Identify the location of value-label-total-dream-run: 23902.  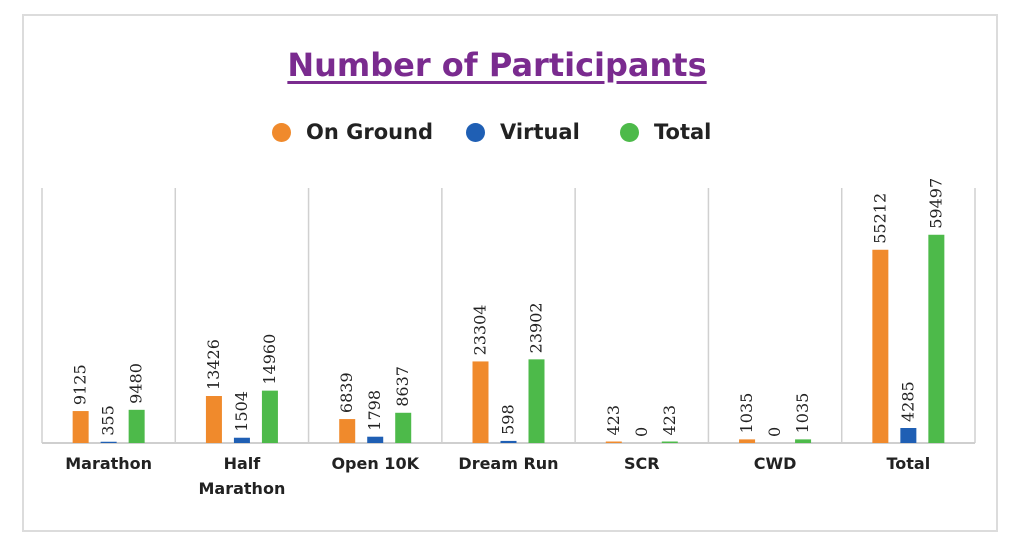
(536, 327).